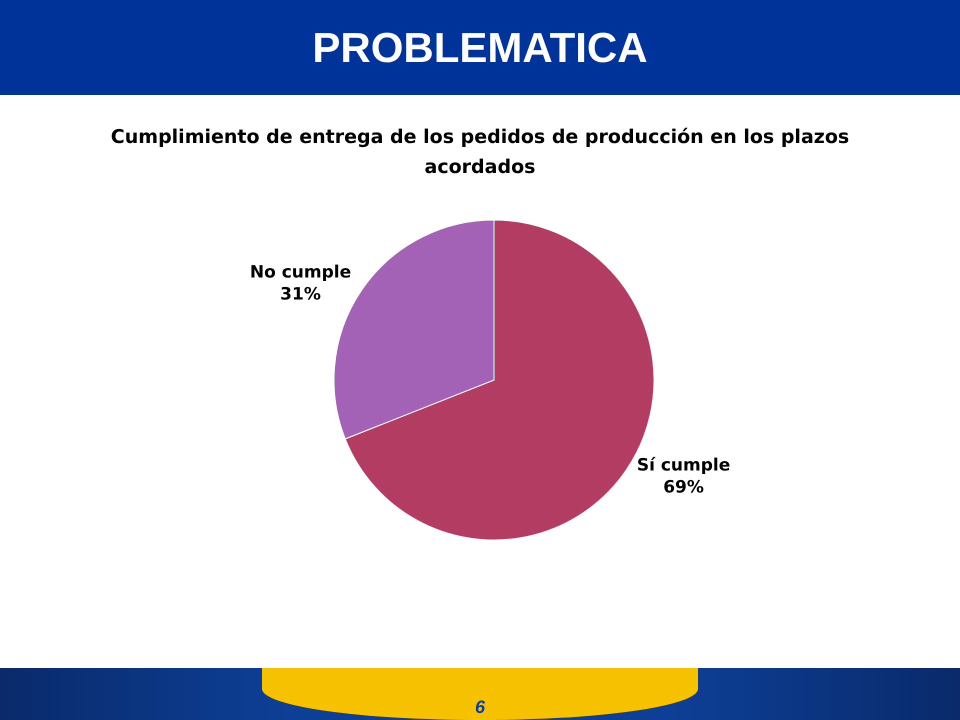  I want to click on chart-subtitle: Cumplimiento de entrega de los pedidos de producción en los plazos acordados, so click(480, 152).